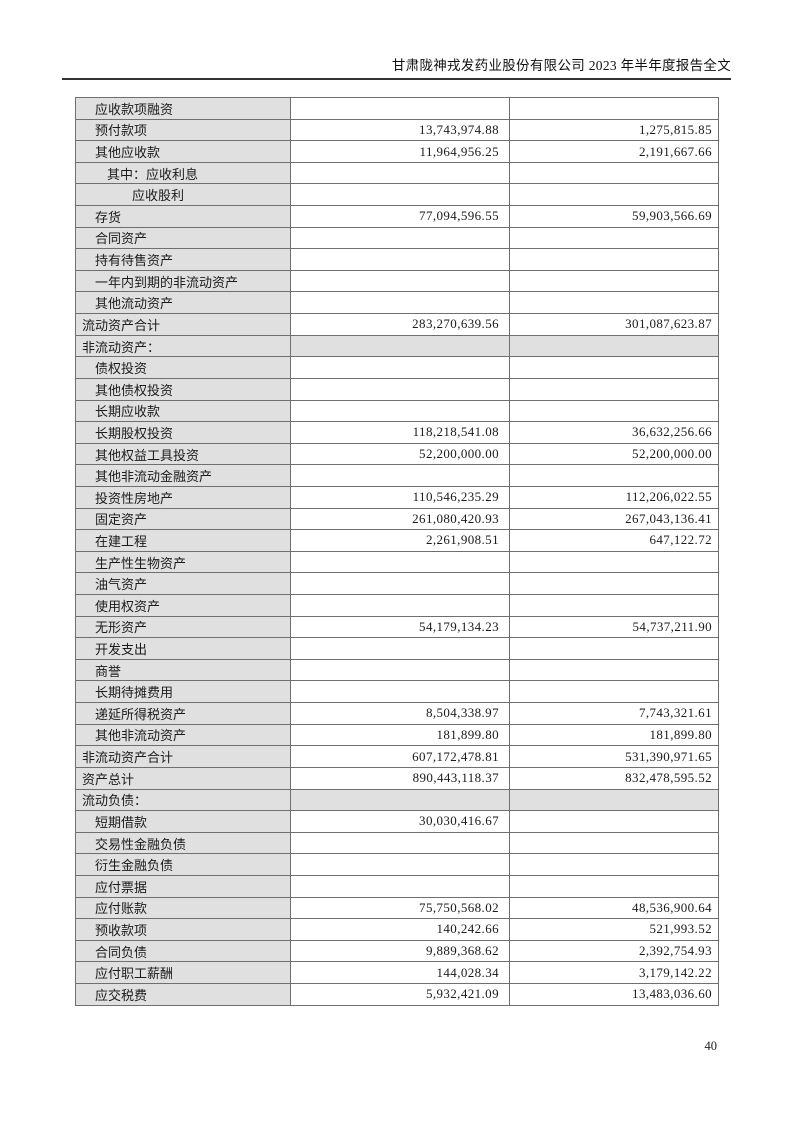 Image resolution: width=793 pixels, height=1122 pixels. I want to click on row-label: 交易性金融负债, so click(183, 843).